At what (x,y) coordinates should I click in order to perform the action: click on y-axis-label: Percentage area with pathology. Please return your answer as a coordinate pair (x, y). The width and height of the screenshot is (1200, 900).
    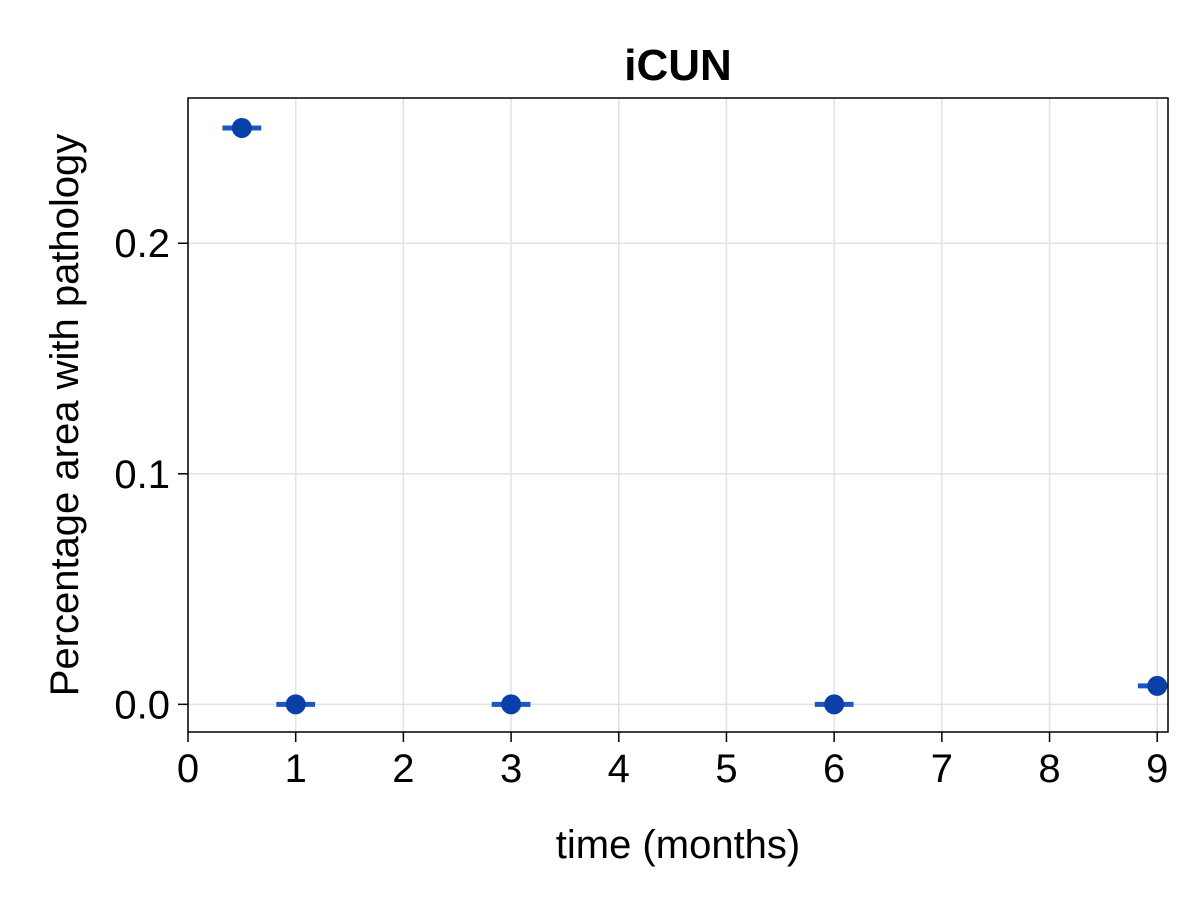
    Looking at the image, I should click on (65, 415).